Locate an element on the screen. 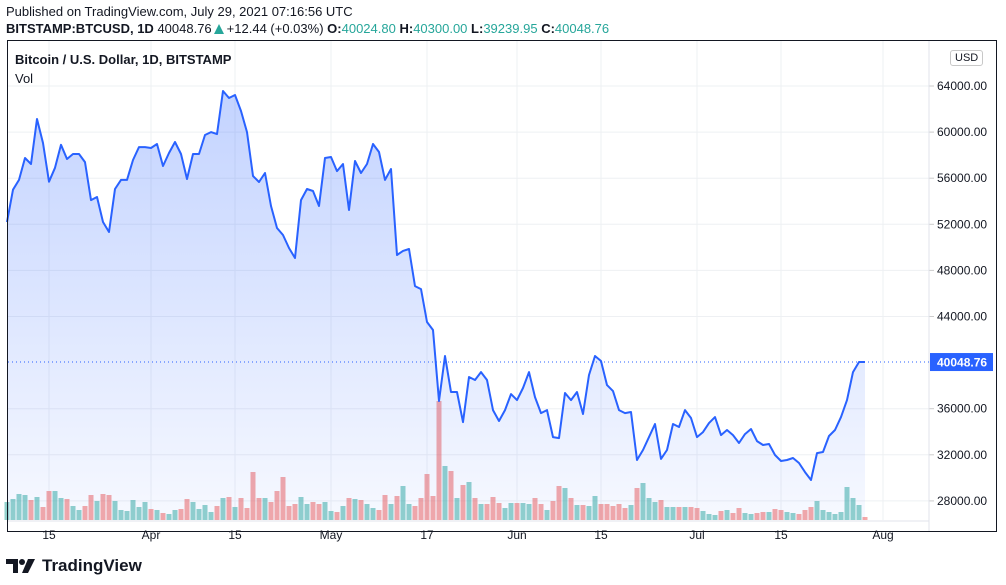  last-price-label: 40048.76 is located at coordinates (962, 363).